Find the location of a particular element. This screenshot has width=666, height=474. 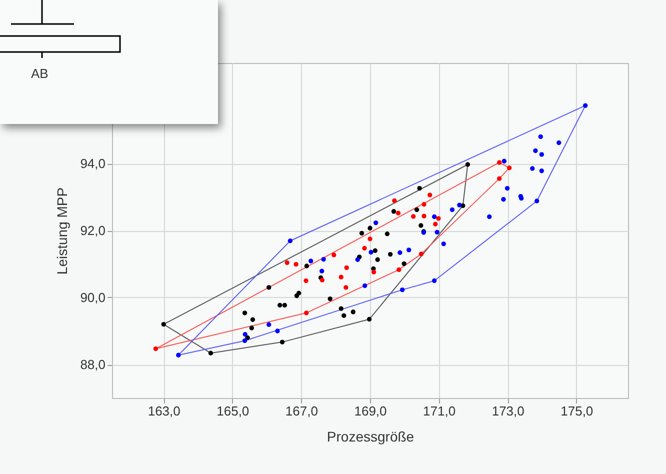

popup-window: AB is located at coordinates (109, 62).